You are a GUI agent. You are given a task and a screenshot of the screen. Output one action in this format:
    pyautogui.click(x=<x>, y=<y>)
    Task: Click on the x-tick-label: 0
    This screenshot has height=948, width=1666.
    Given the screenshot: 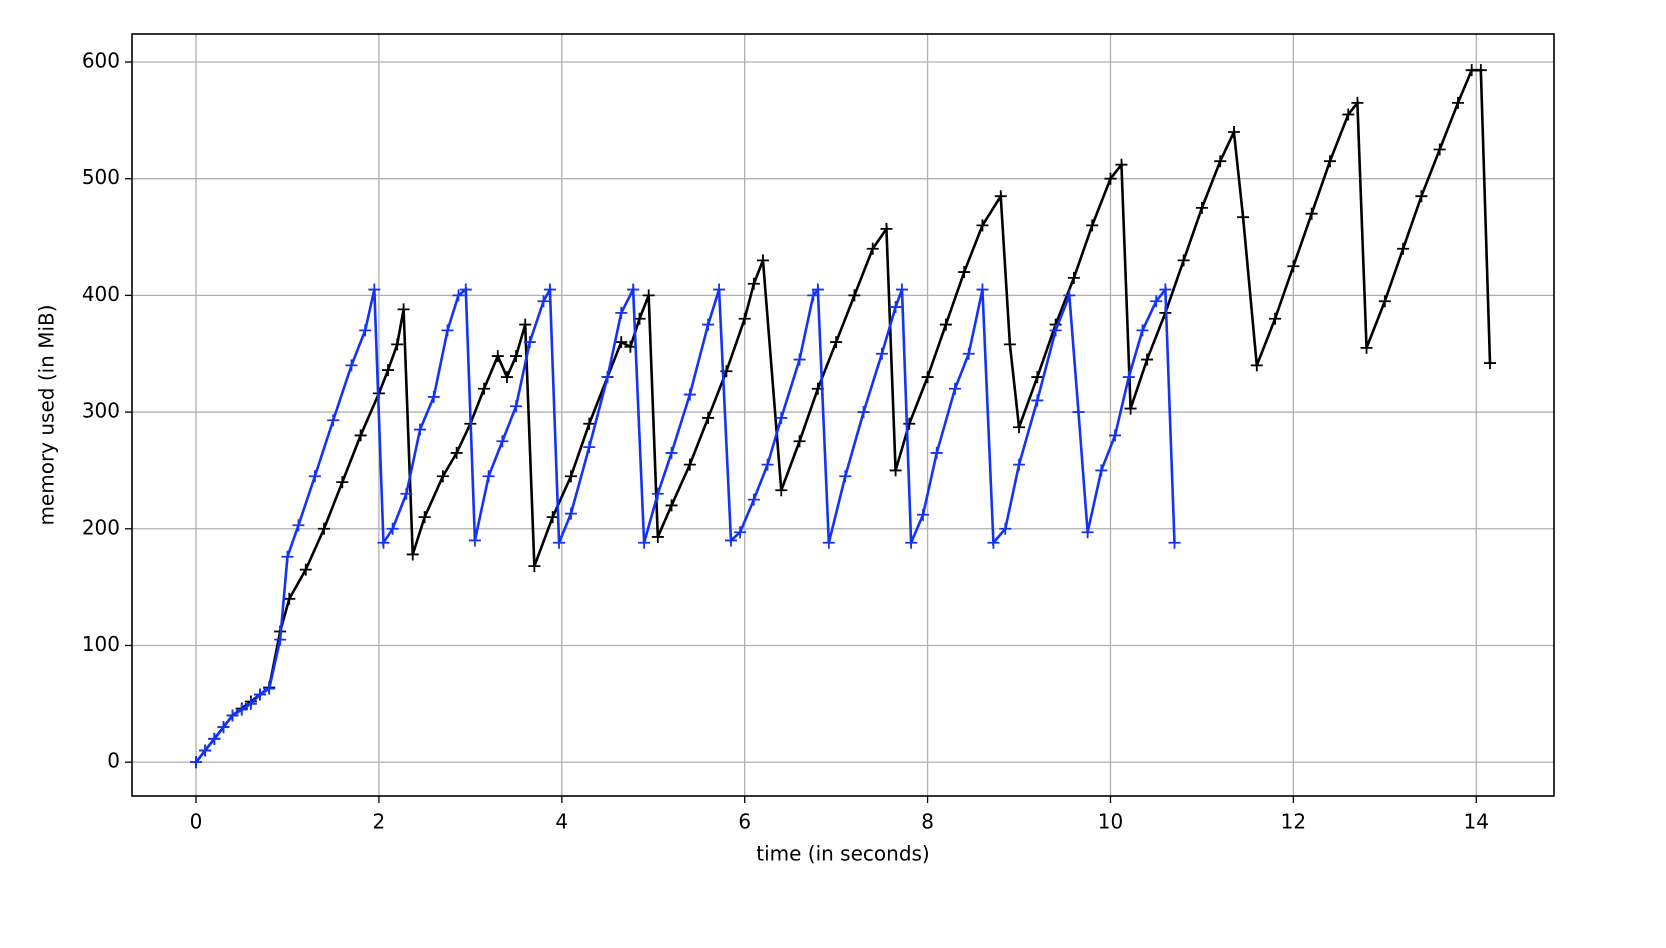 What is the action you would take?
    pyautogui.click(x=196, y=822)
    